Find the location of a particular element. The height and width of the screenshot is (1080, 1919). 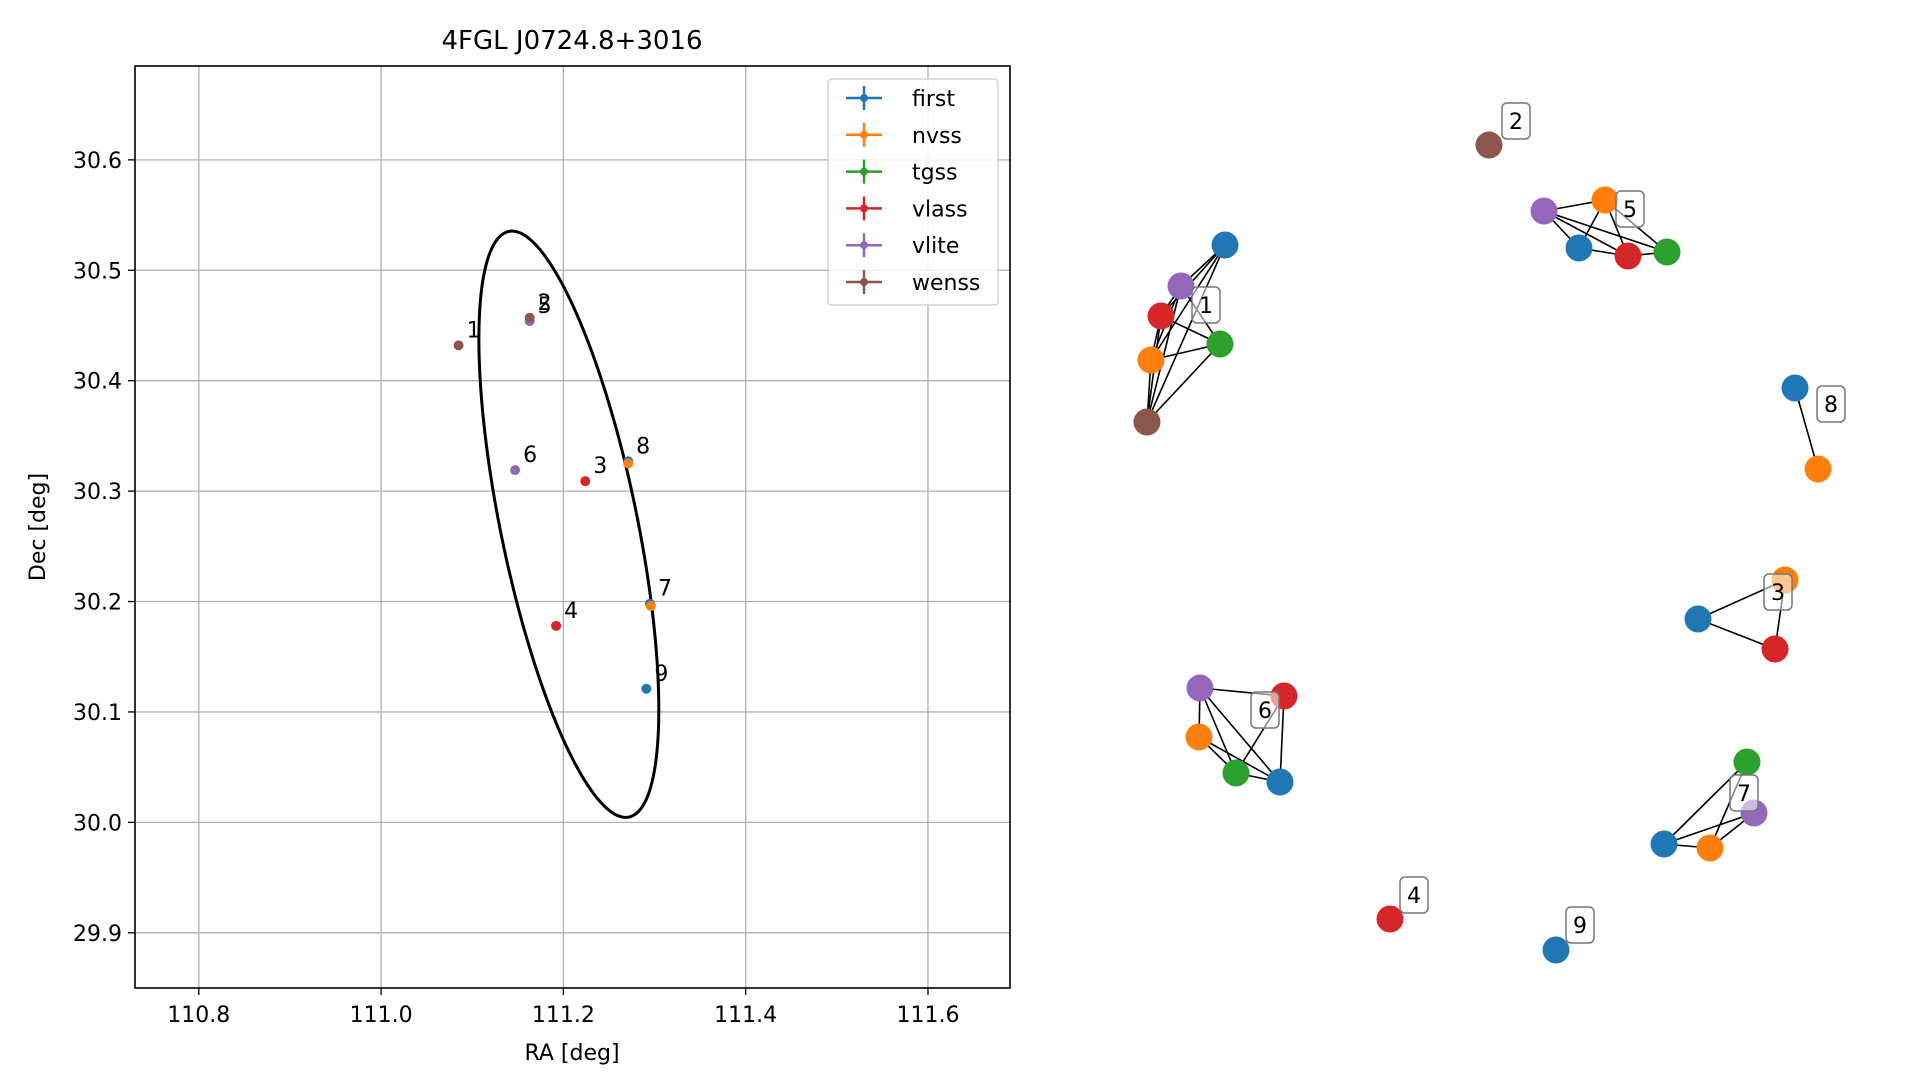

x-tick-label: 111.0 is located at coordinates (381, 1015).